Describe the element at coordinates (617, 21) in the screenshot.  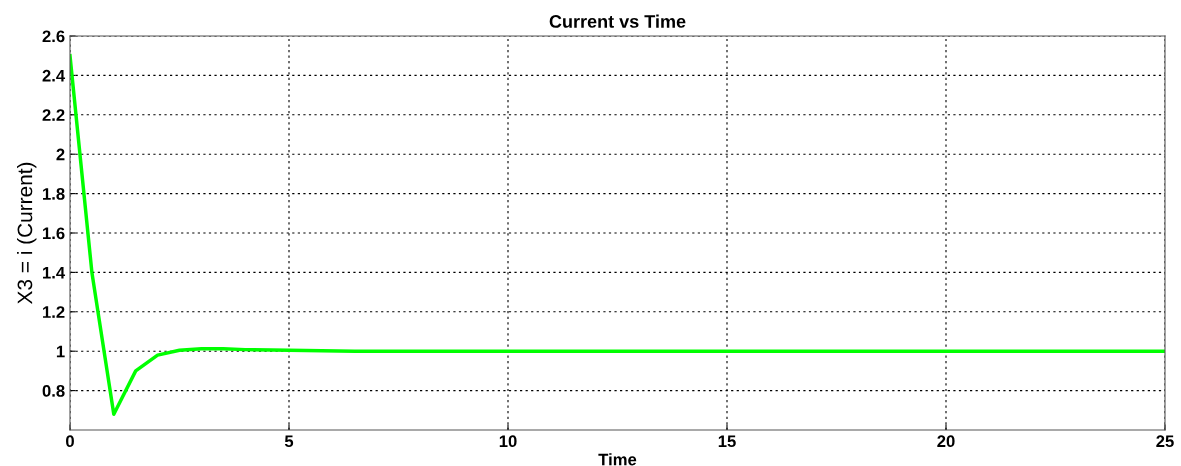
I see `chart-title: Current vs Time` at that location.